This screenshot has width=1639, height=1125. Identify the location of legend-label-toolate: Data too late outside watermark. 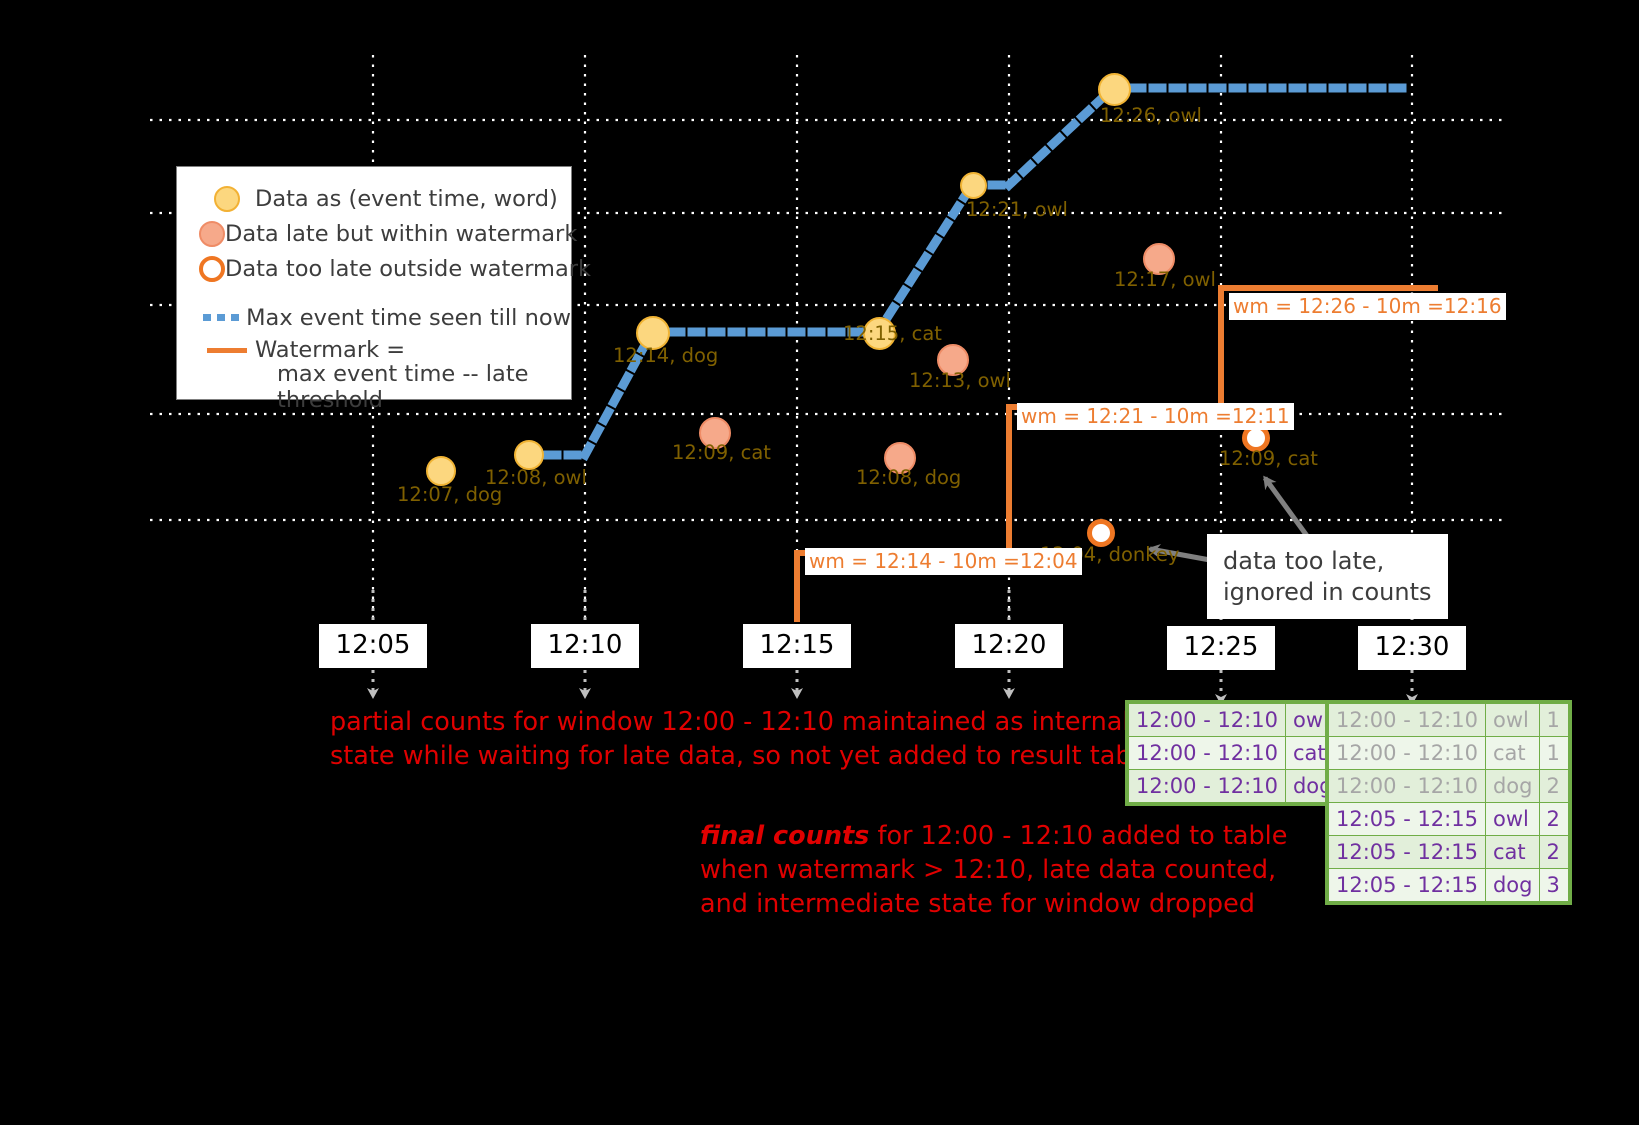
(408, 268).